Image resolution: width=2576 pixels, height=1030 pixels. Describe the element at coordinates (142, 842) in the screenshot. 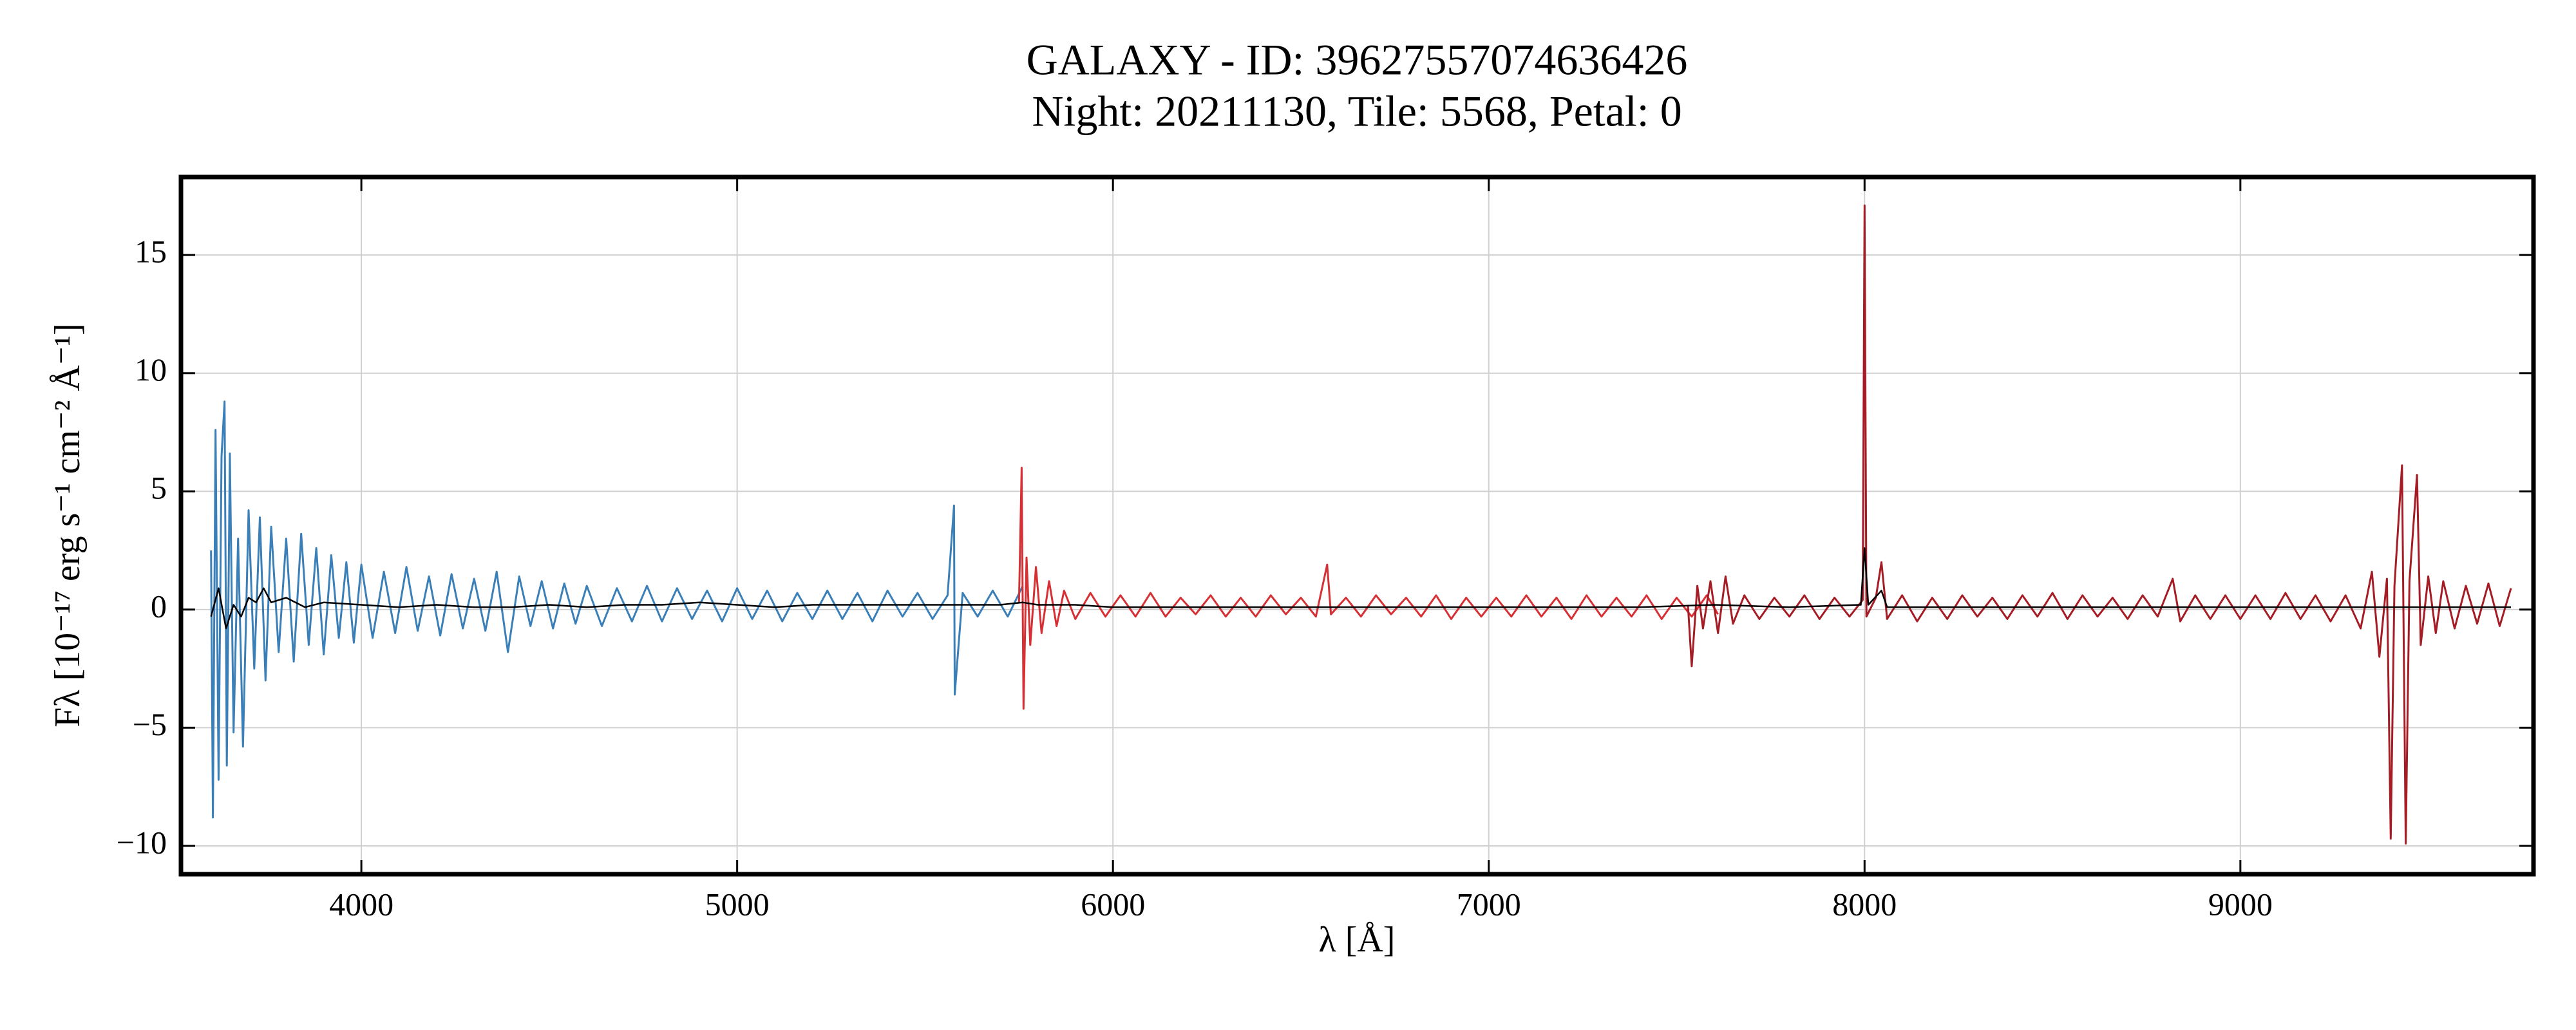

I see `y-tick-label: −10` at that location.